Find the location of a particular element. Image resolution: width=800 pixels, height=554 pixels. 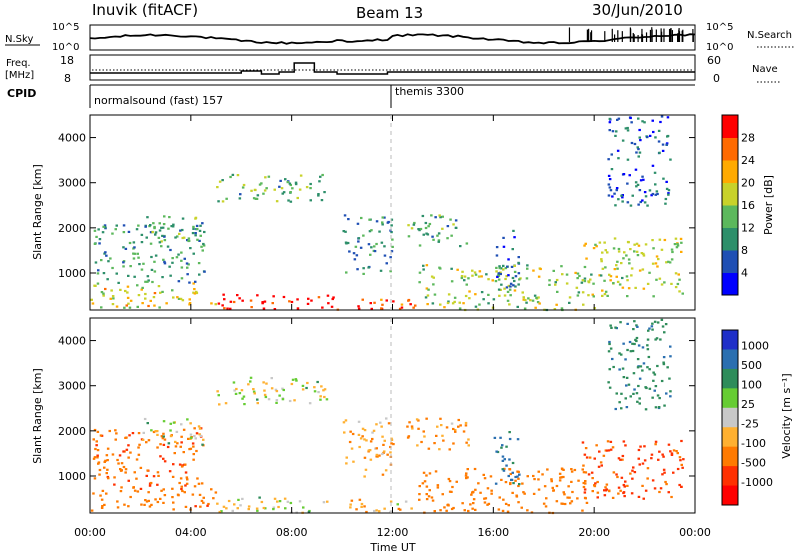

colorbar-tick-label: -100 is located at coordinates (753, 443).